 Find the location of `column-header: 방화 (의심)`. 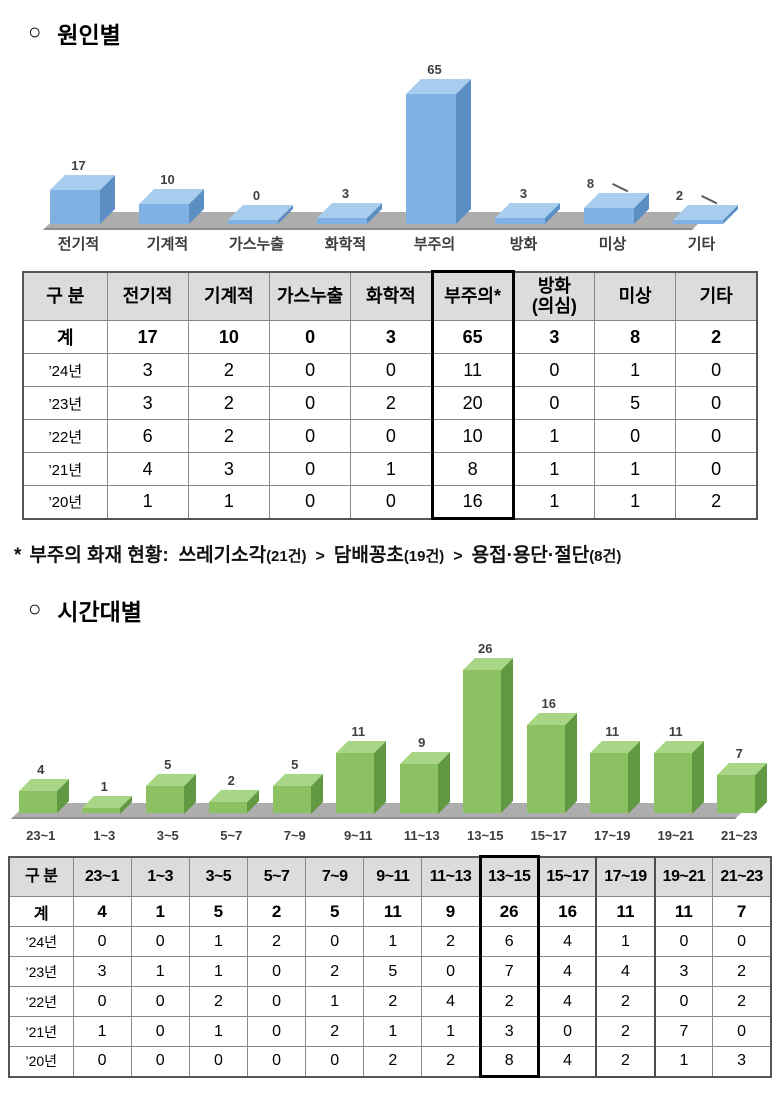

column-header: 방화 (의심) is located at coordinates (554, 296).